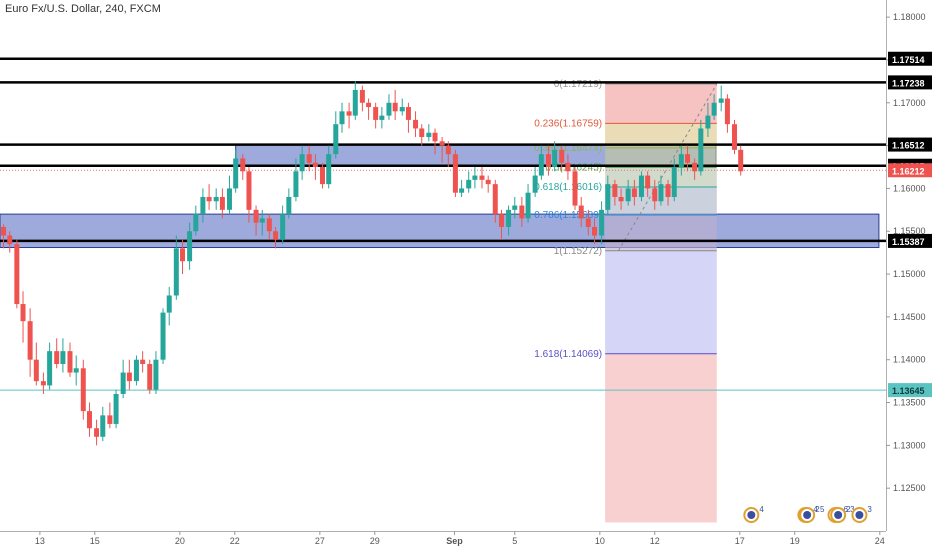 The height and width of the screenshot is (550, 932). What do you see at coordinates (375, 541) in the screenshot?
I see `x-tick-label: 29` at bounding box center [375, 541].